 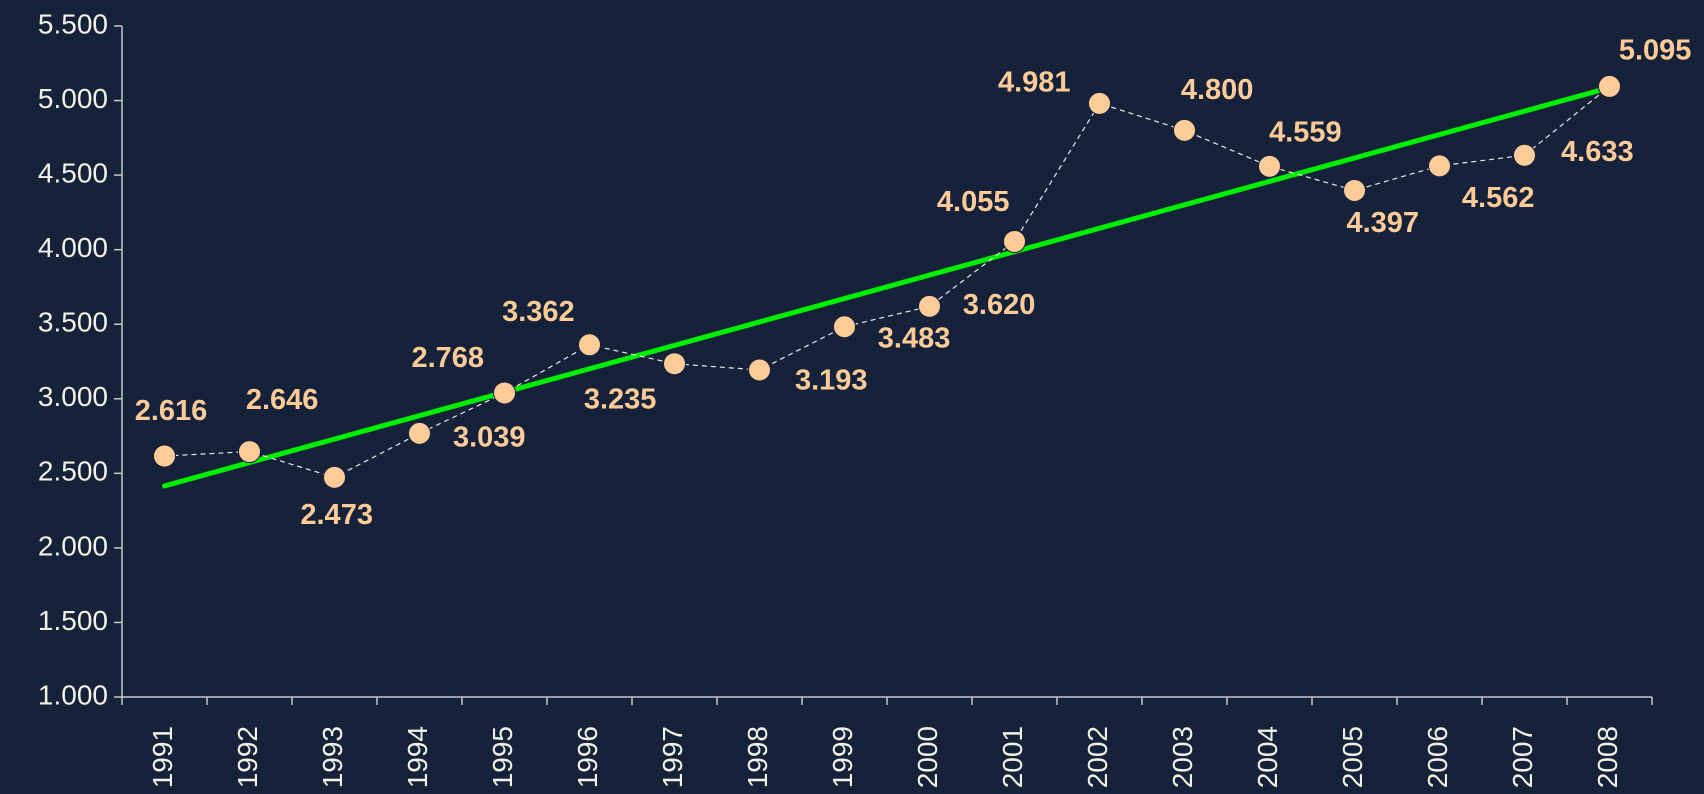 I want to click on data-label: 4.055, so click(x=973, y=202).